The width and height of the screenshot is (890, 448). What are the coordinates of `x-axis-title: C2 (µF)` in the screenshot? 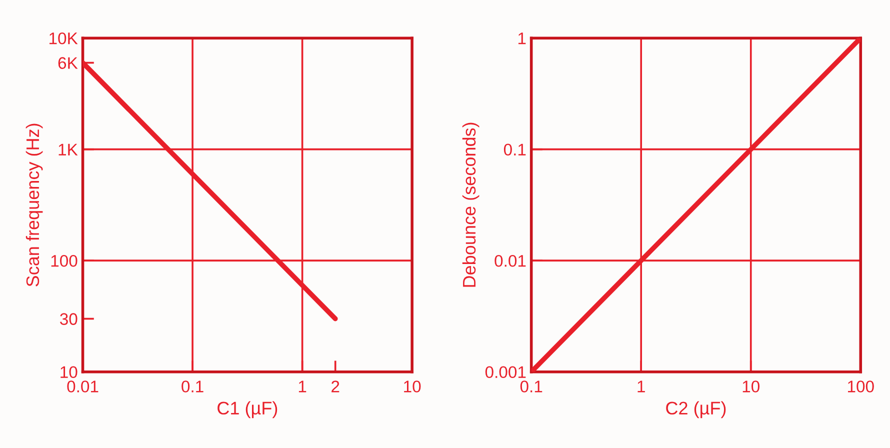 It's located at (696, 409).